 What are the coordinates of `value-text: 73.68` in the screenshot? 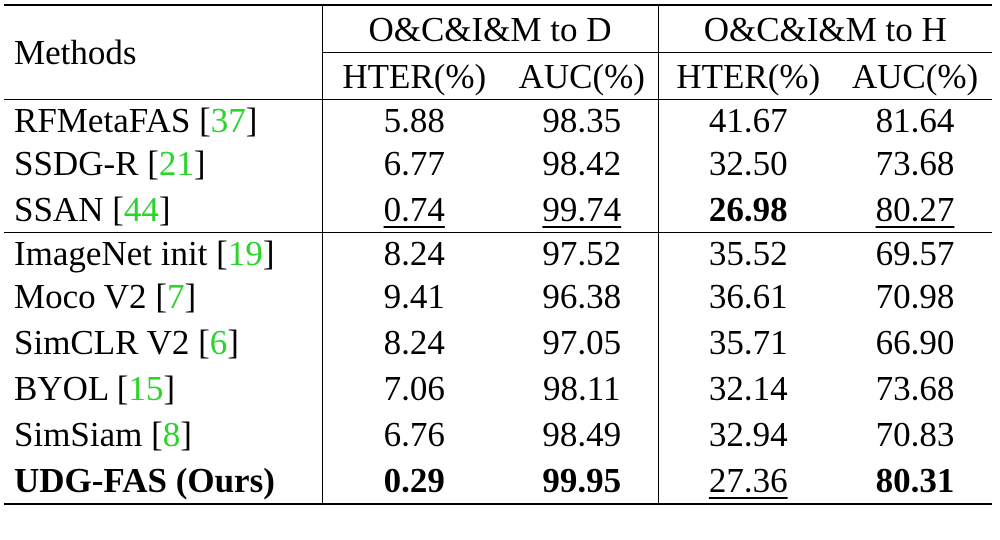 It's located at (915, 388).